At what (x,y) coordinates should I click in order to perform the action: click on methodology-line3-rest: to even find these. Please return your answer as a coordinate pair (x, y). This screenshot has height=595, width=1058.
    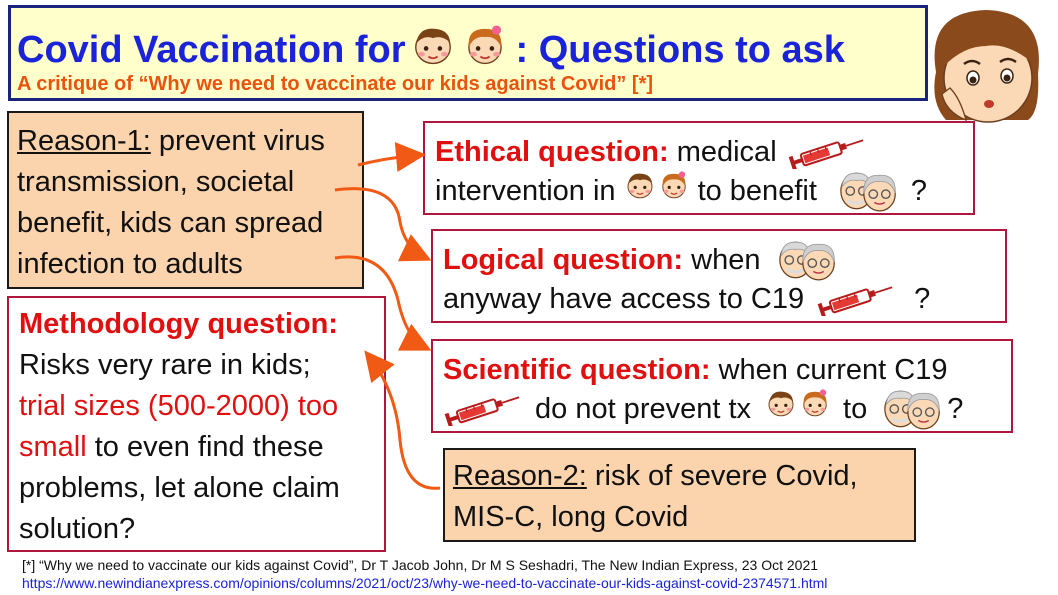
    Looking at the image, I should click on (209, 447).